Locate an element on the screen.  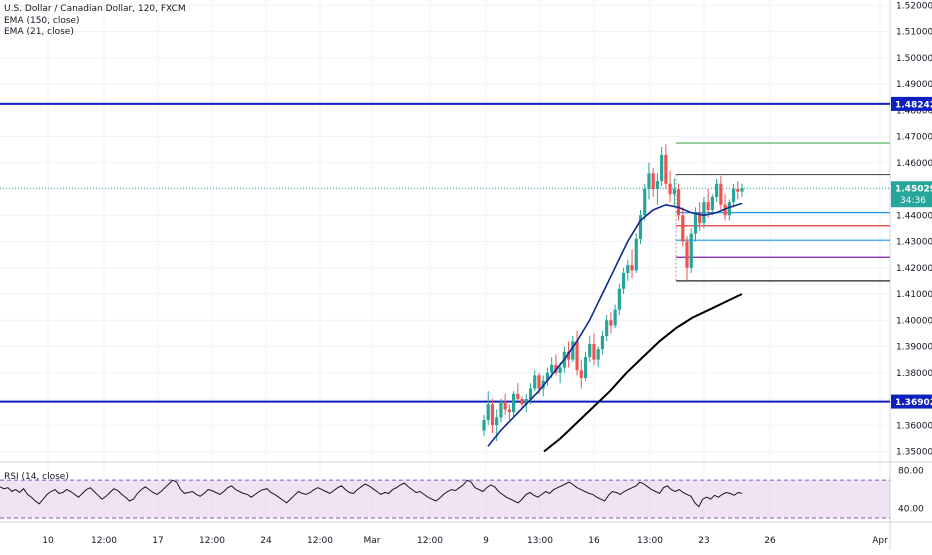
rsi-legend: RSI (14, close) is located at coordinates (36, 477).